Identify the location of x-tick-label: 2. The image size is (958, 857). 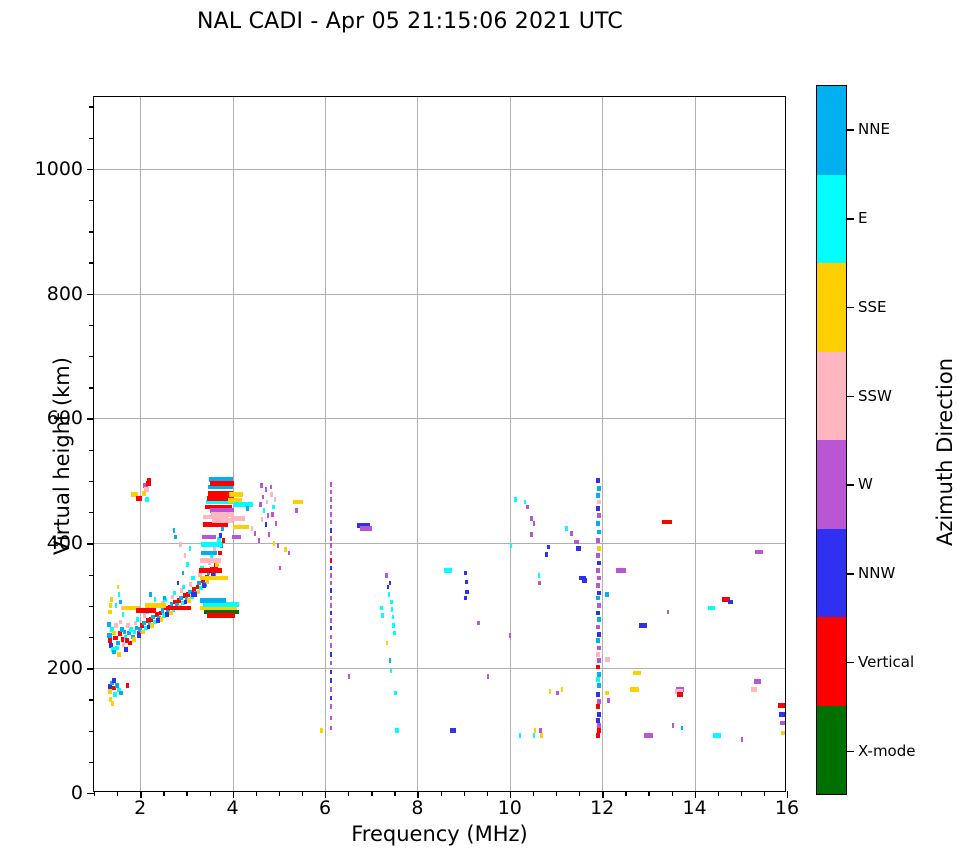
(140, 808).